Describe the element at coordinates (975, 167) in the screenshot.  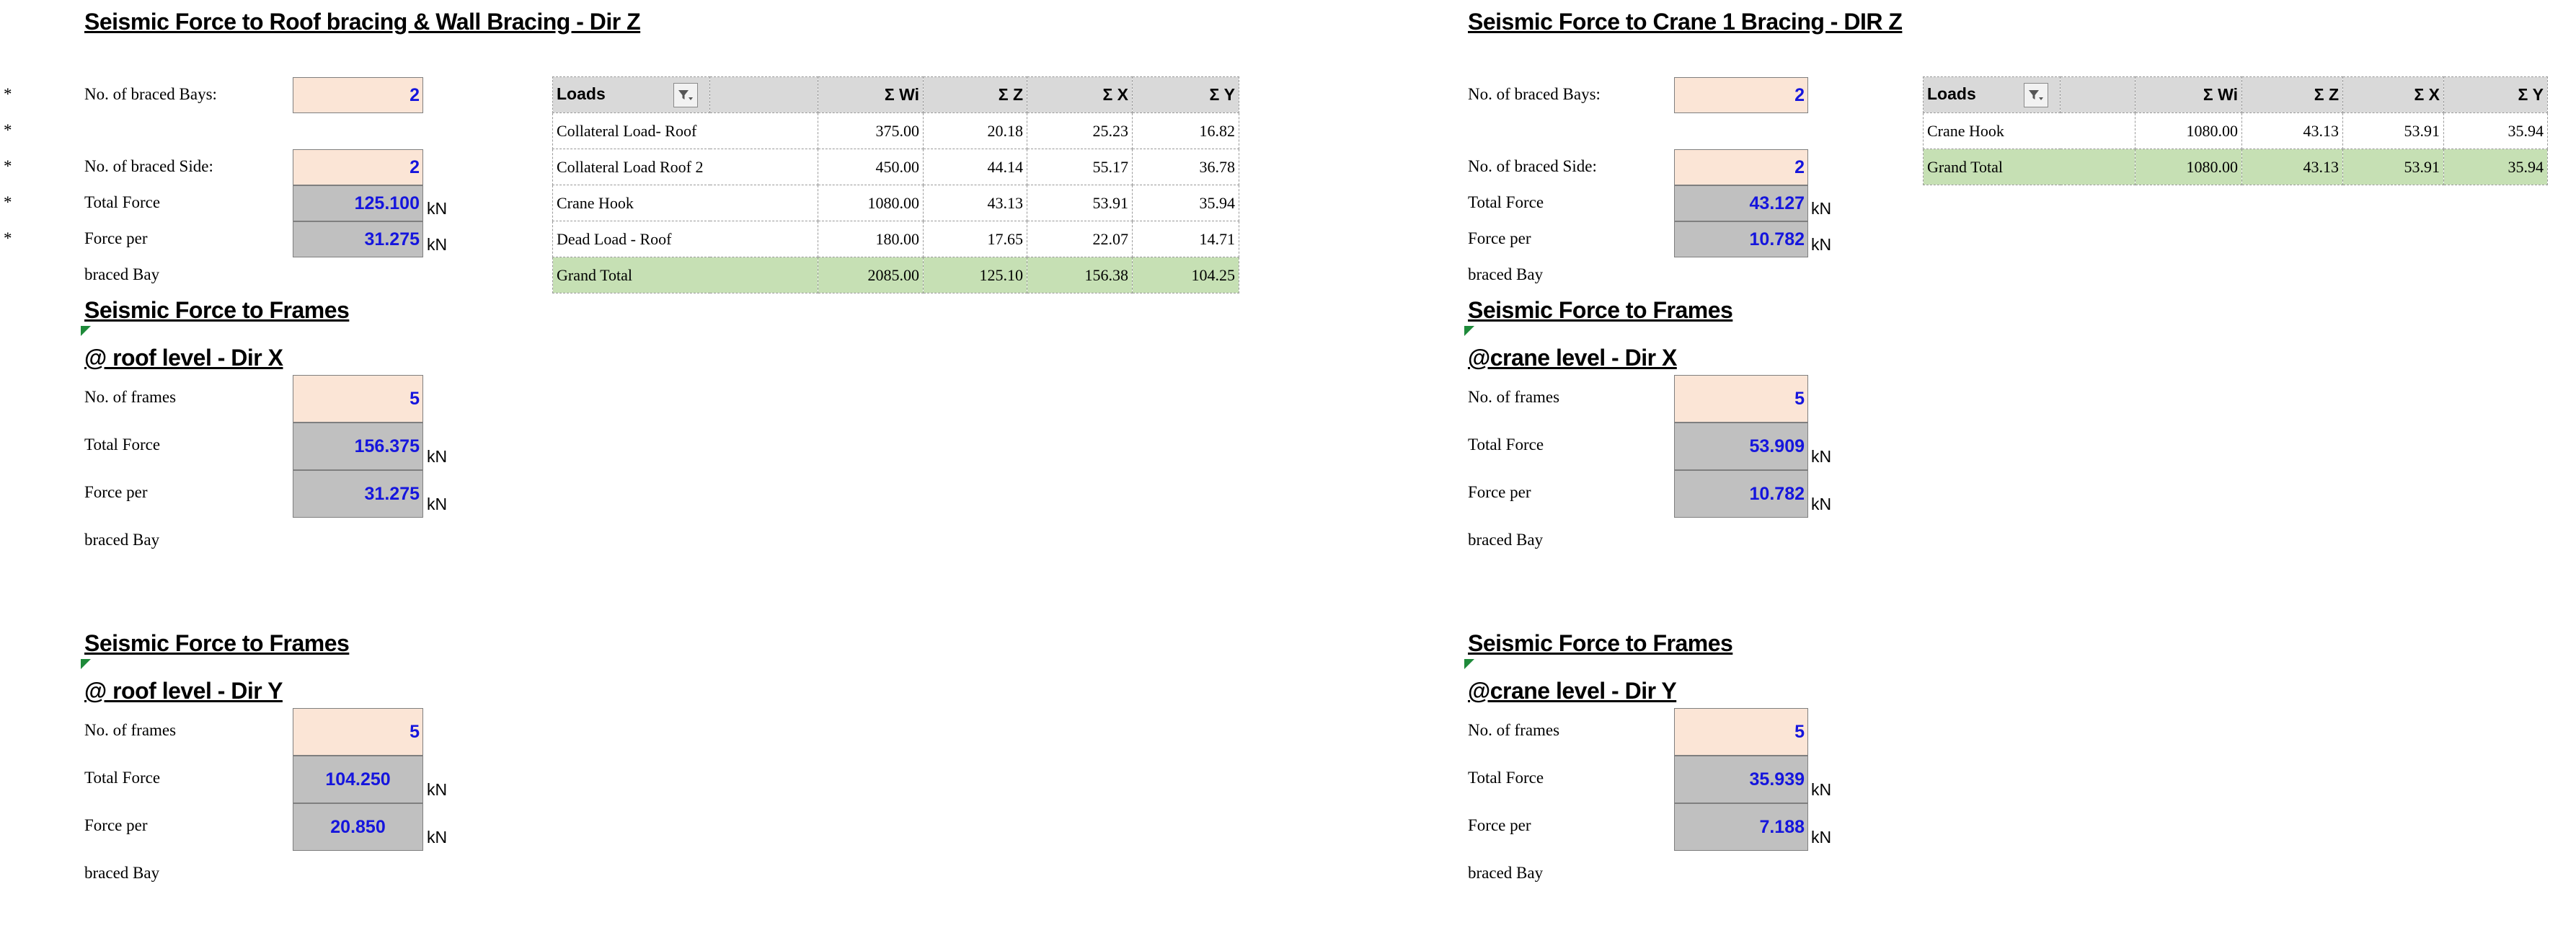
I see `sum-z: 44.14` at that location.